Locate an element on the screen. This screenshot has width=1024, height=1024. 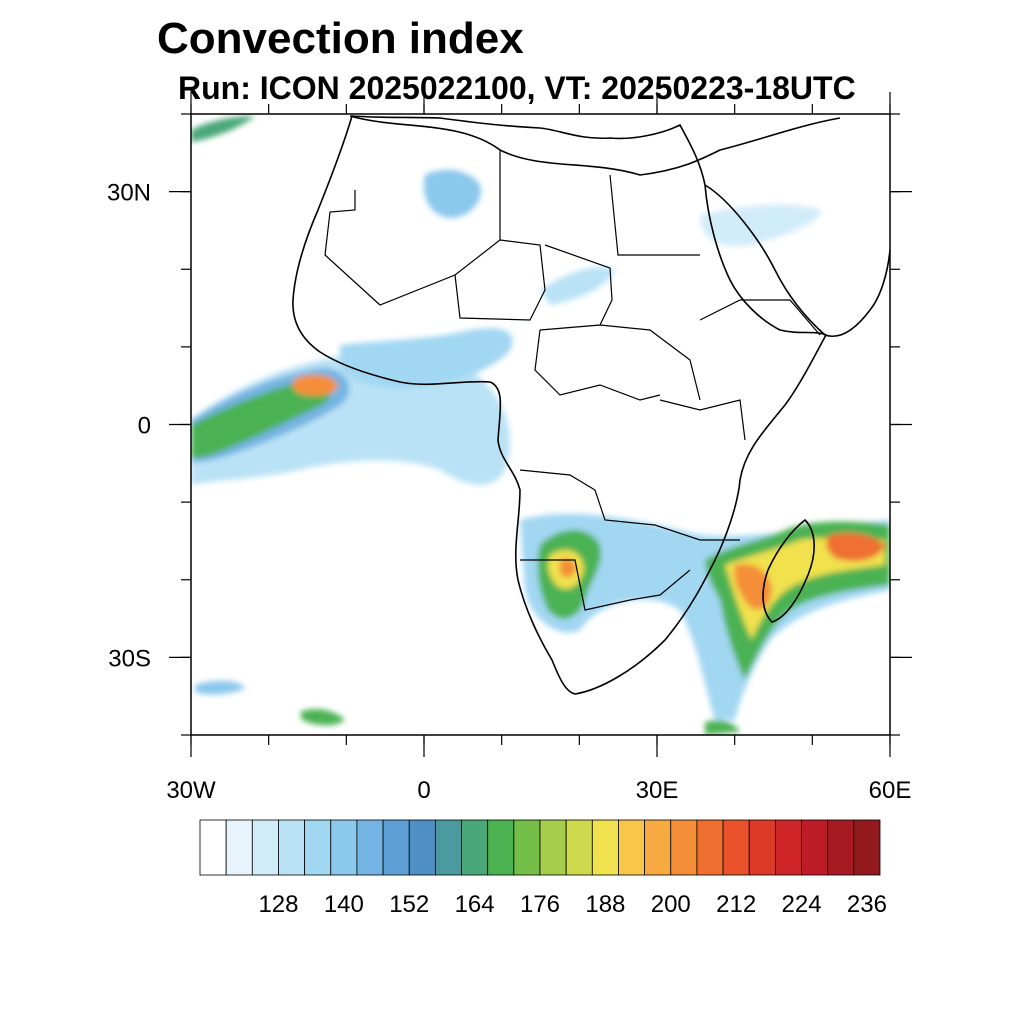
field-green-southeast is located at coordinates (722, 727).